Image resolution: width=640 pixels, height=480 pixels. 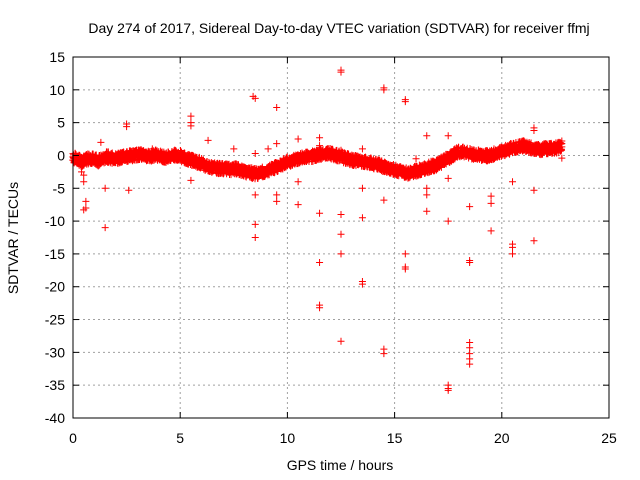 What do you see at coordinates (55, 385) in the screenshot?
I see `y-tick-label: -35` at bounding box center [55, 385].